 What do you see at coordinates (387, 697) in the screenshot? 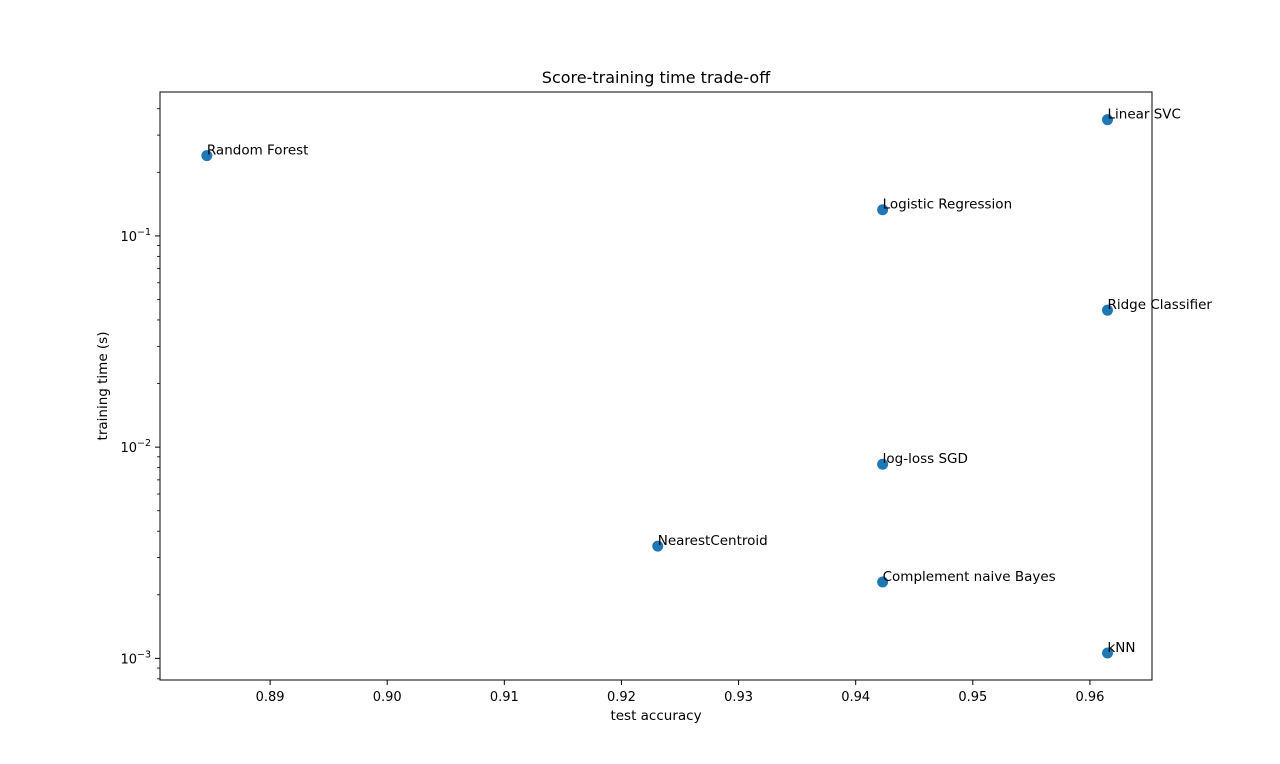
I see `x-tick-label: 0.90` at bounding box center [387, 697].